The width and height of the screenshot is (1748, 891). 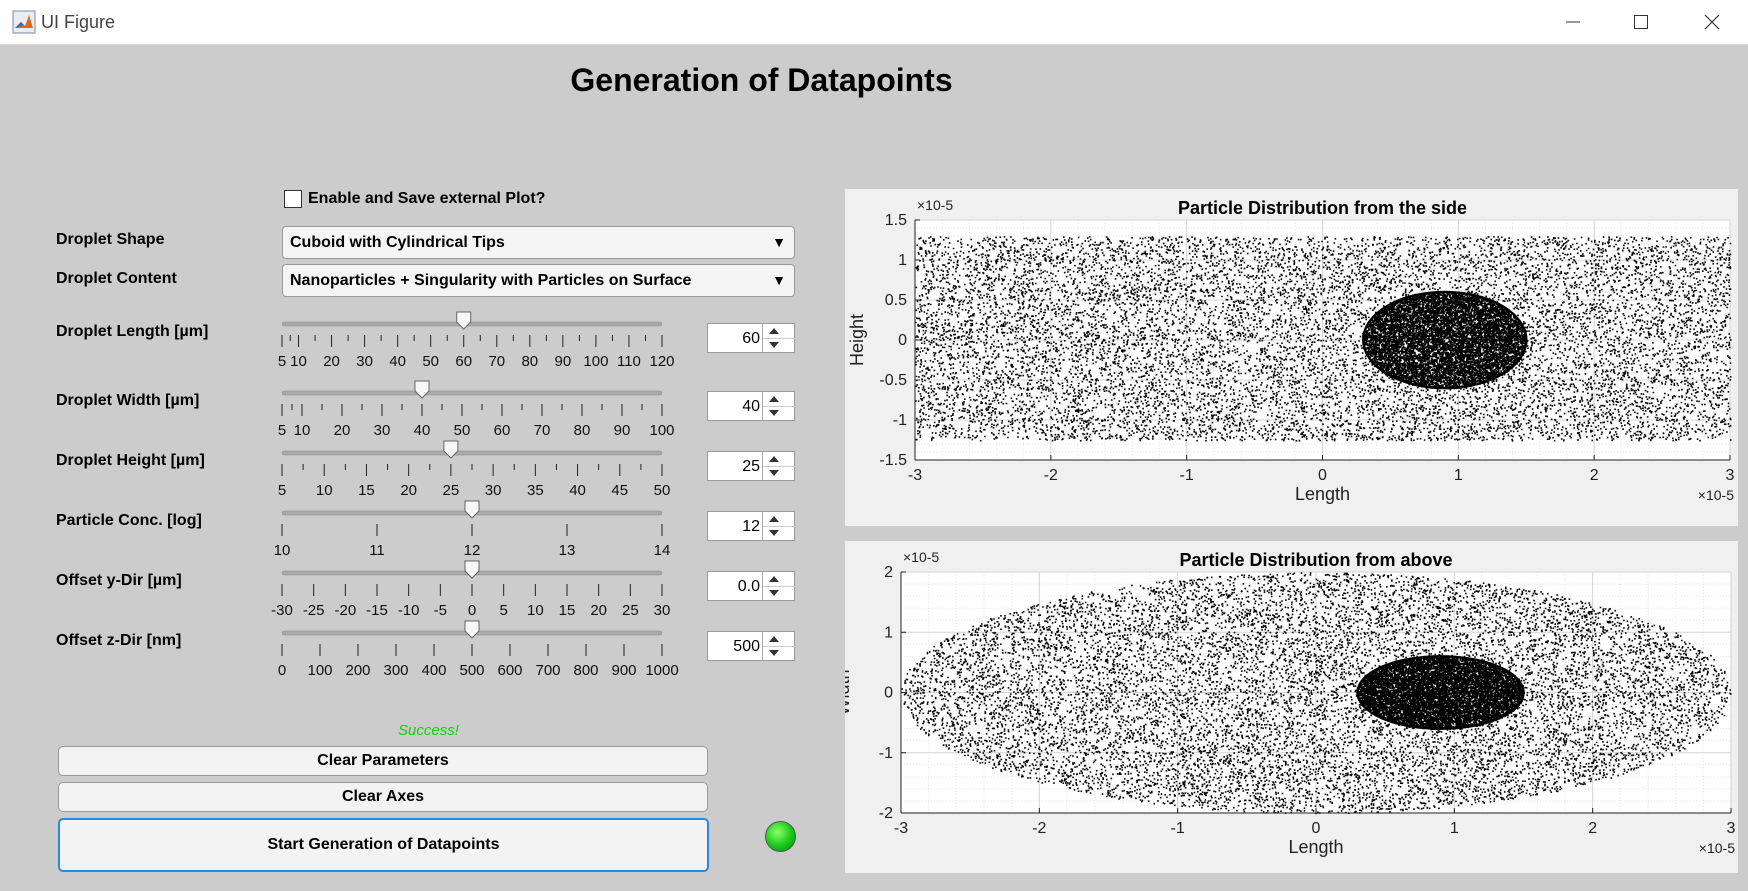 What do you see at coordinates (662, 490) in the screenshot?
I see `slider-tick-label: 50` at bounding box center [662, 490].